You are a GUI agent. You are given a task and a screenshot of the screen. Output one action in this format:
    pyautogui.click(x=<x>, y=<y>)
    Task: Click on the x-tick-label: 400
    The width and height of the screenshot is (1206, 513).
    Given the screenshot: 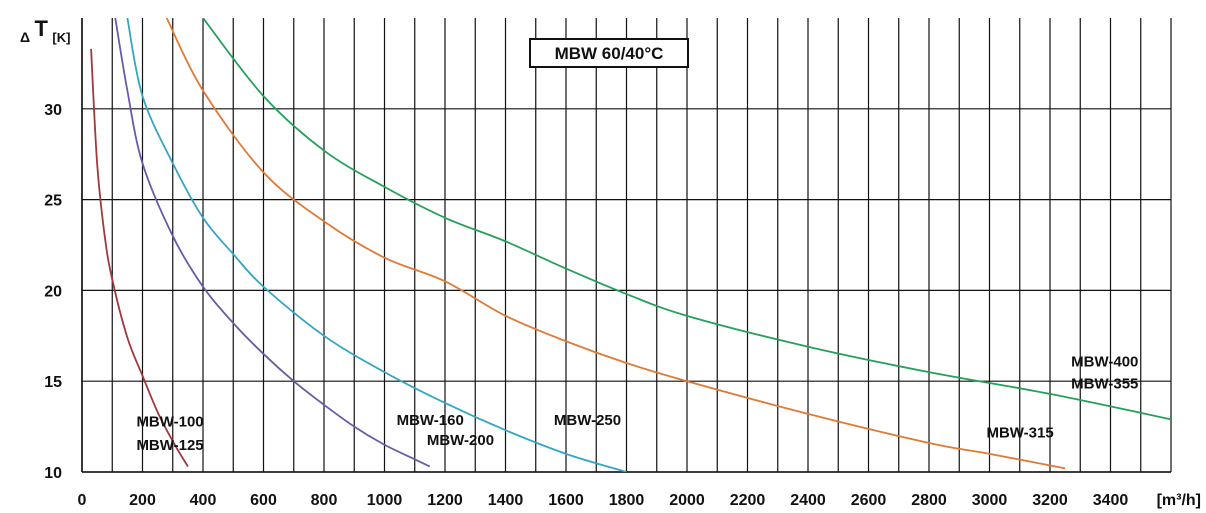 What is the action you would take?
    pyautogui.click(x=203, y=500)
    